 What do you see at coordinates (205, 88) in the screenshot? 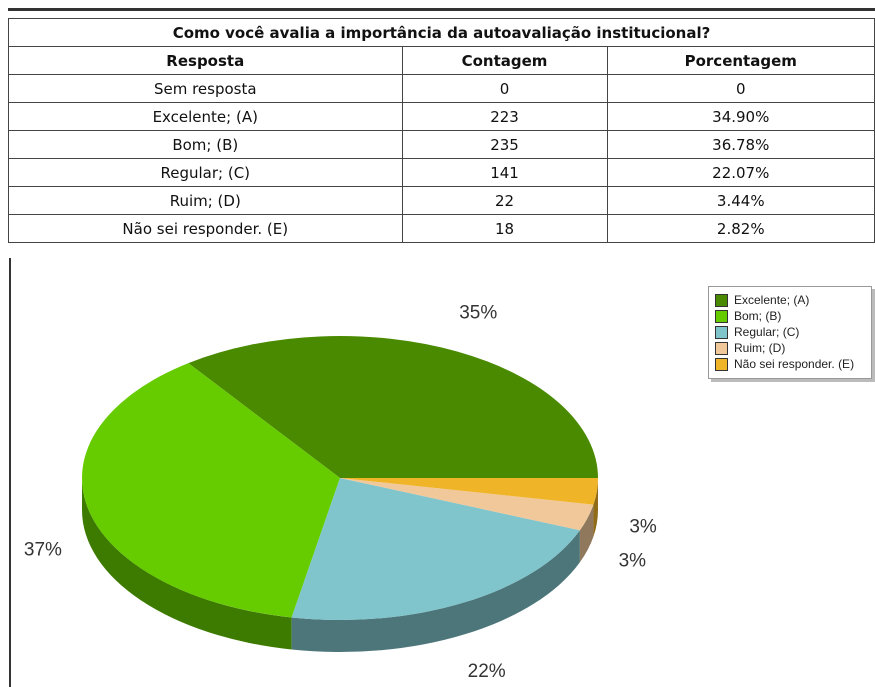
I see `table-cell: Sem resposta` at bounding box center [205, 88].